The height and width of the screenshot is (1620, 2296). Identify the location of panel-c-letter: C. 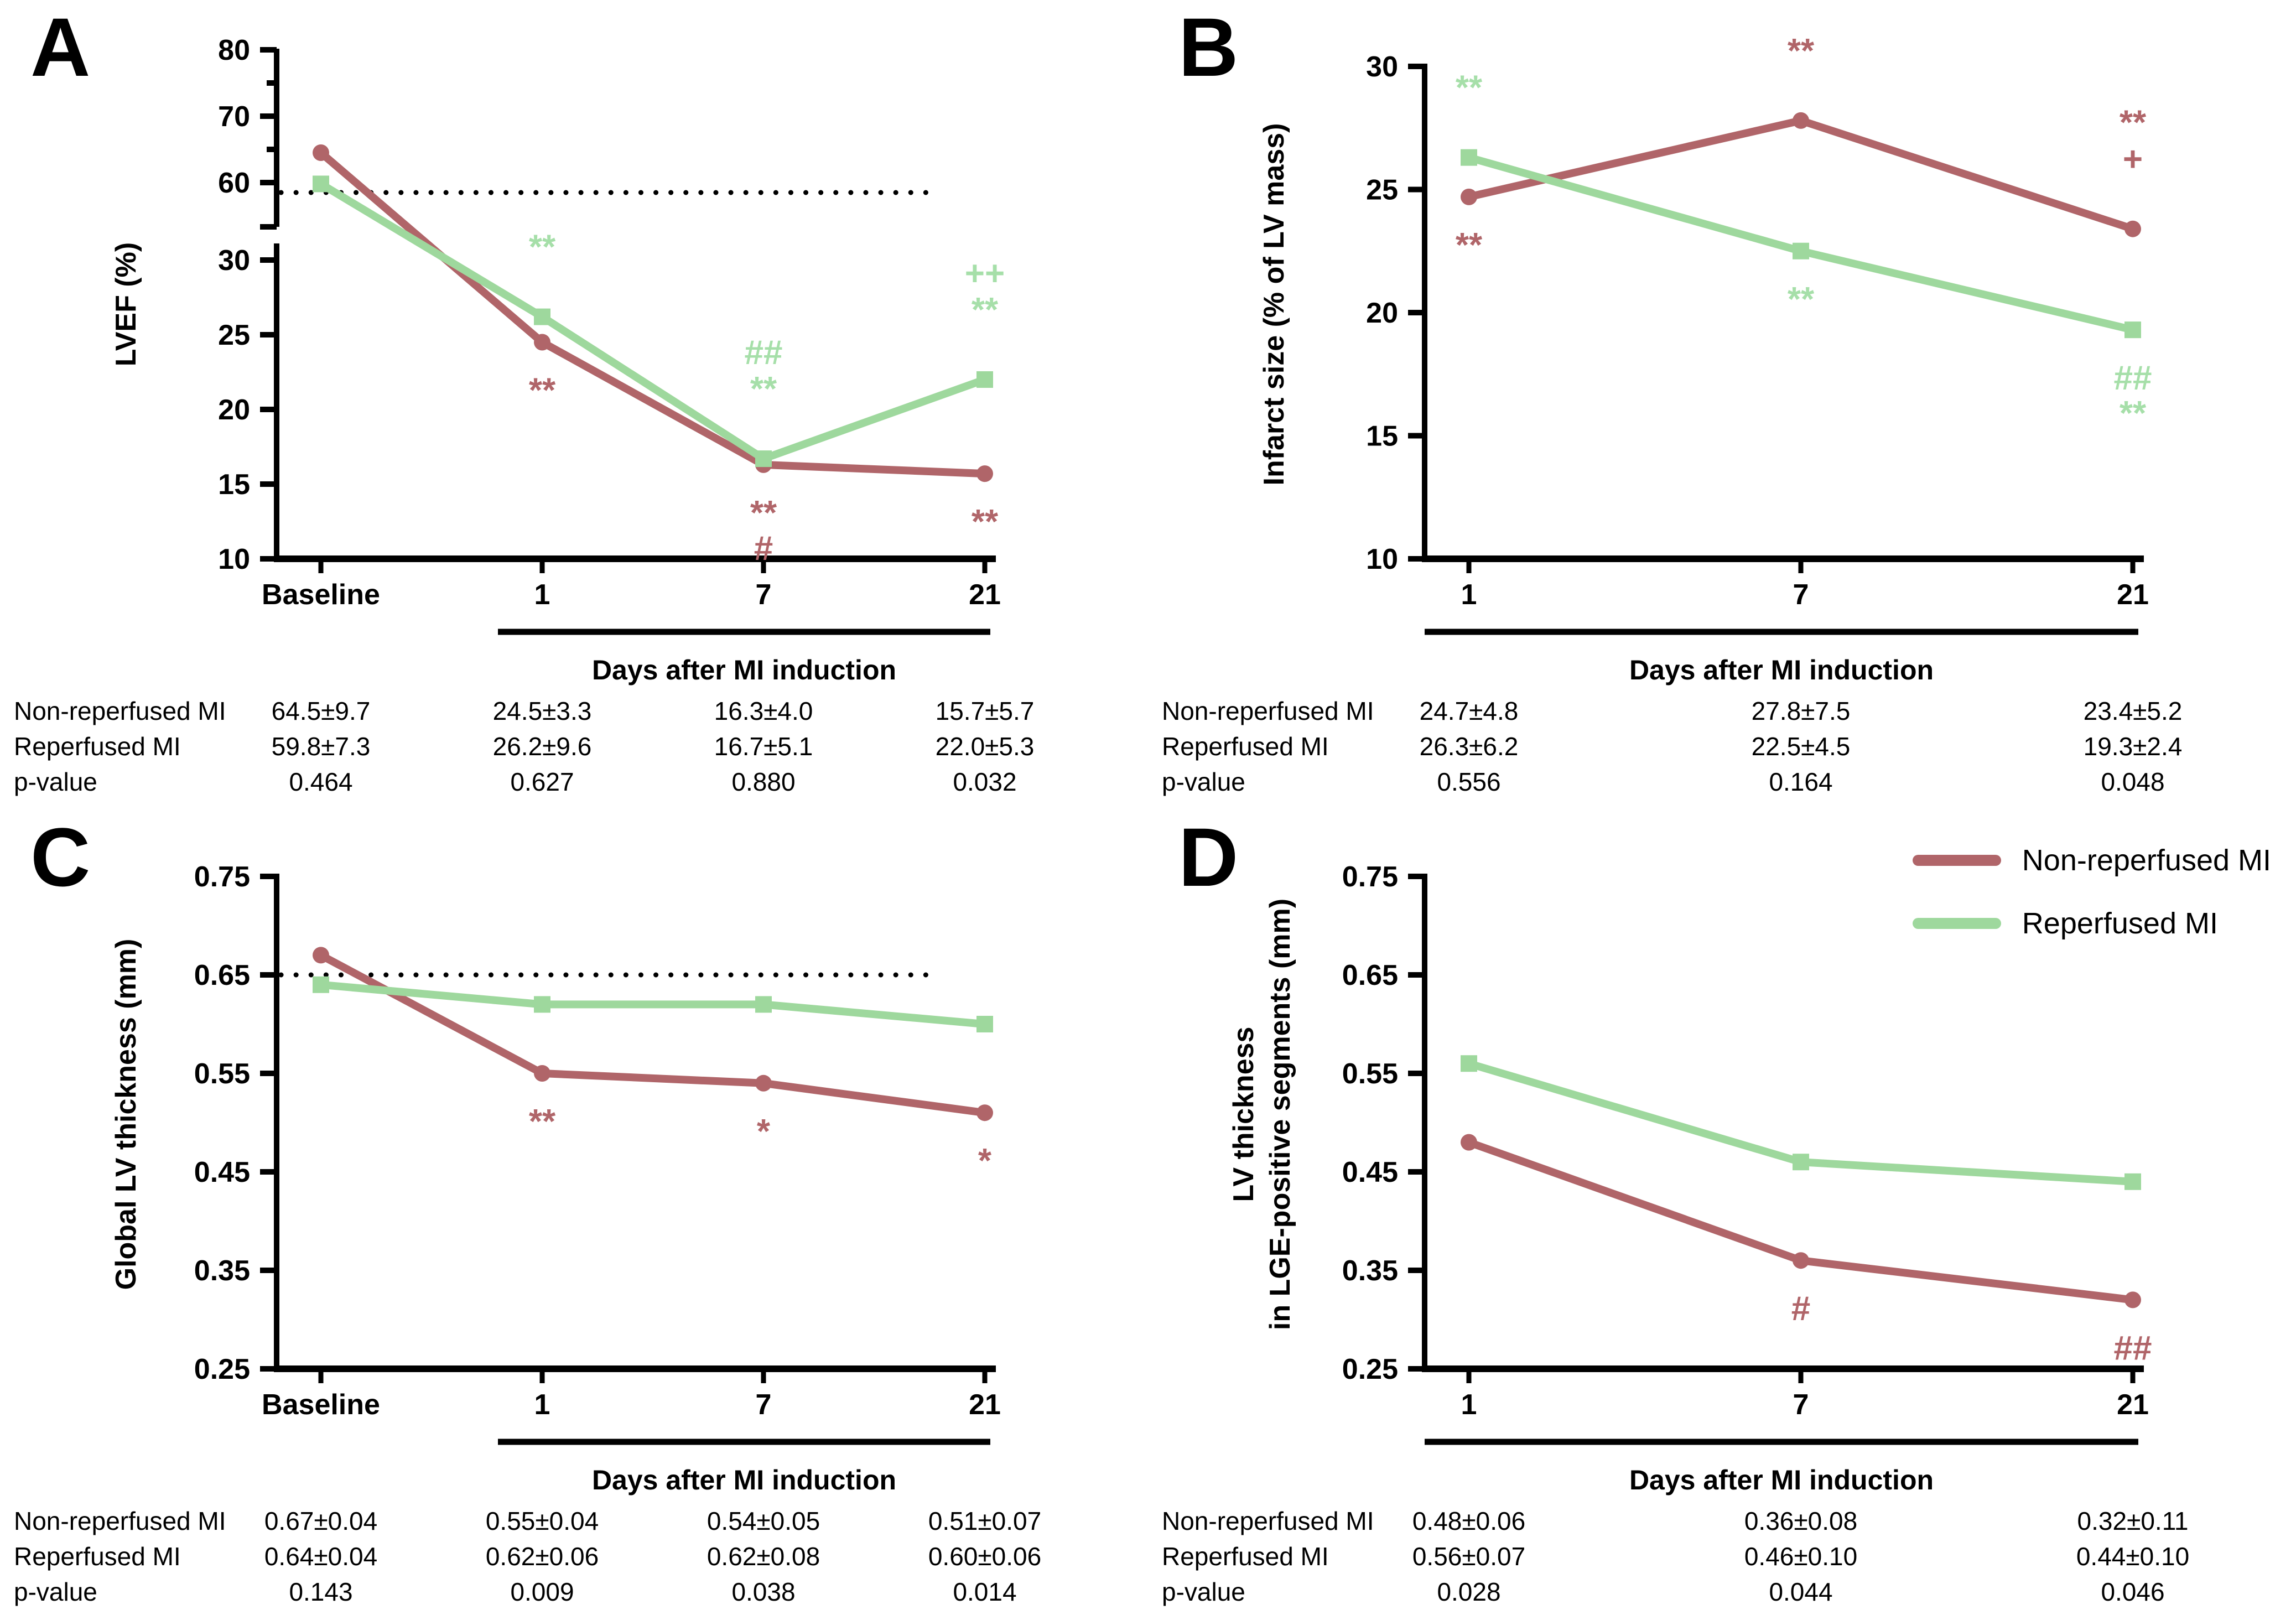
(60, 857).